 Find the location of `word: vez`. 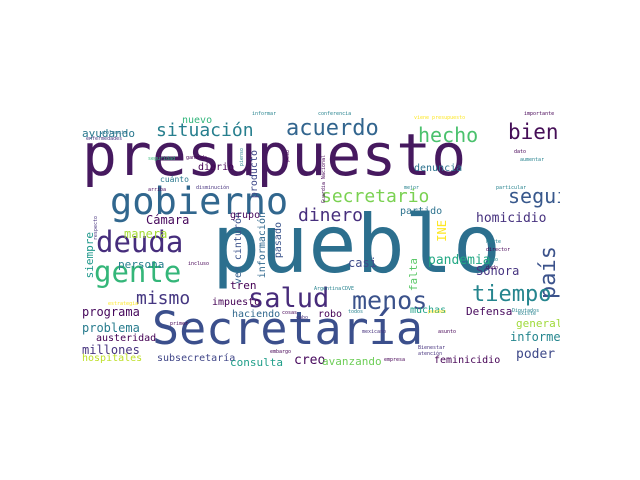

word: vez is located at coordinates (238, 275).